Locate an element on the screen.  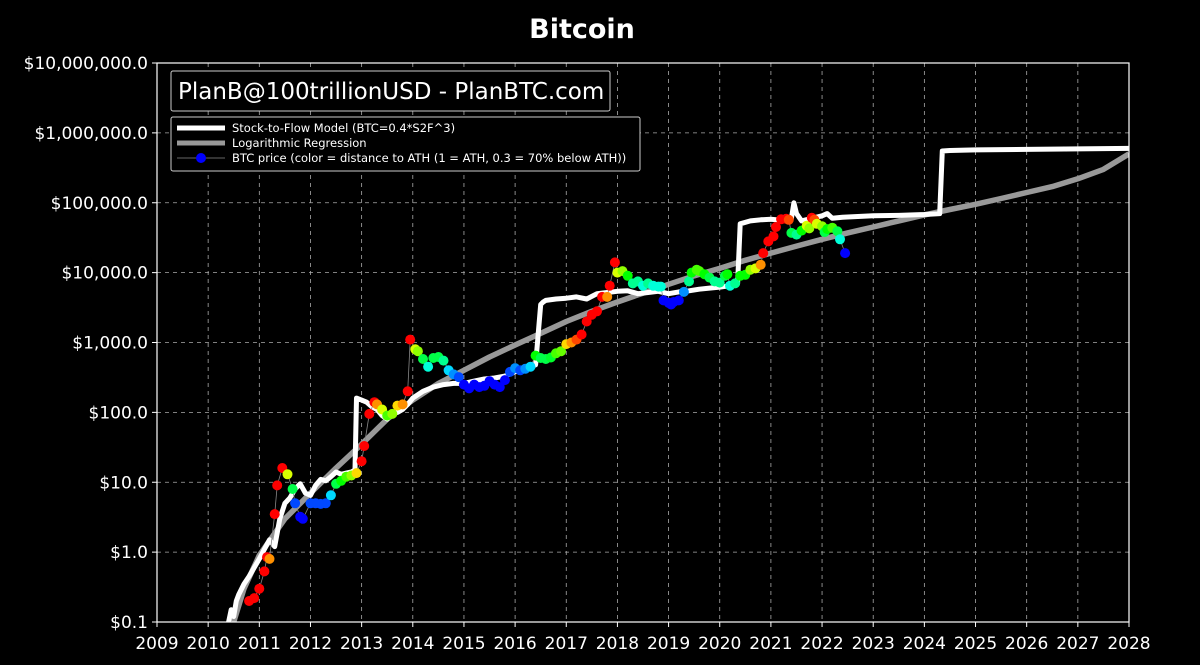
x-tick-label: 2025 is located at coordinates (975, 644).